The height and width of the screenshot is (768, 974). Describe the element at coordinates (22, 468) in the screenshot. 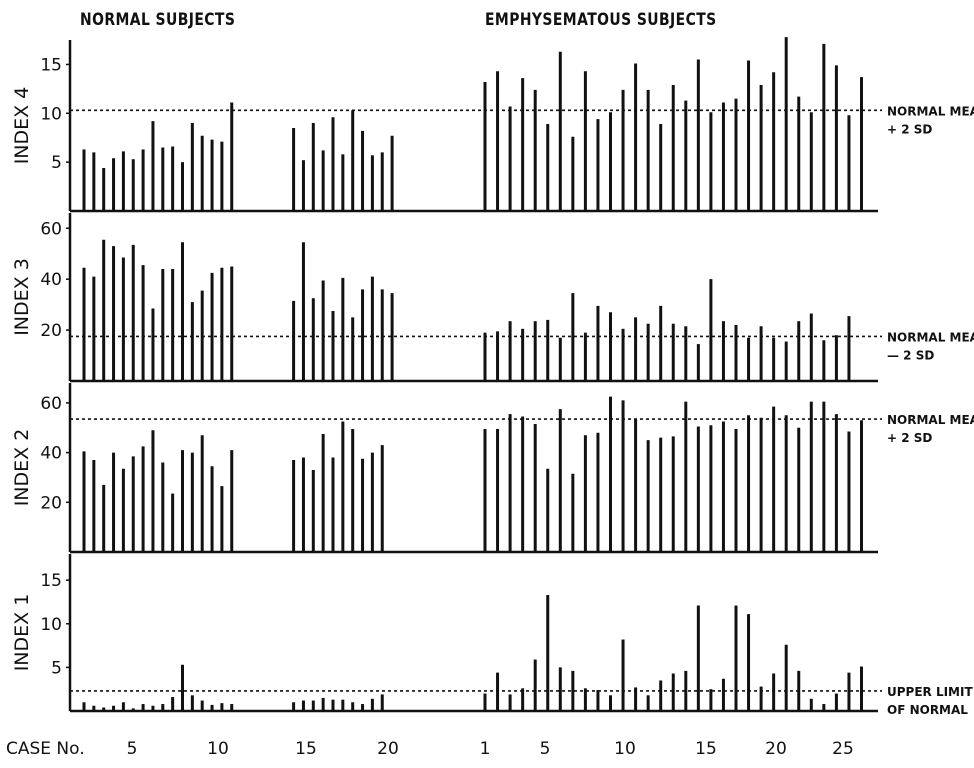

I see `y-axis-label: INDEX 2` at that location.